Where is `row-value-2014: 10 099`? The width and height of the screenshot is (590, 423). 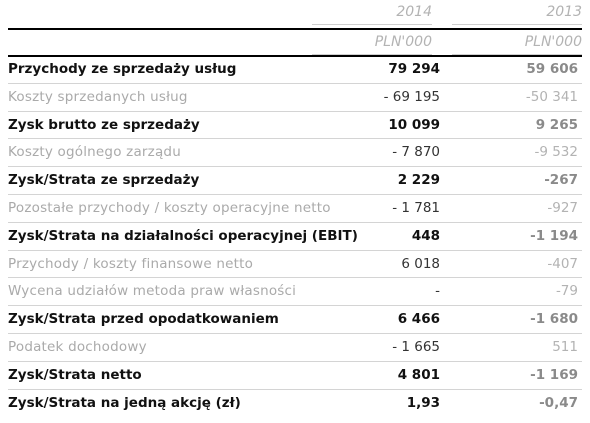
row-value-2014: 10 099 is located at coordinates (414, 124).